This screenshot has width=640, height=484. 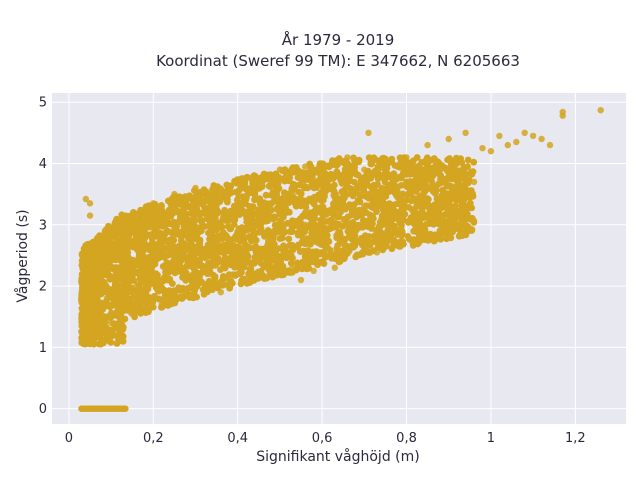 What do you see at coordinates (43, 287) in the screenshot?
I see `y-tick-label: 2` at bounding box center [43, 287].